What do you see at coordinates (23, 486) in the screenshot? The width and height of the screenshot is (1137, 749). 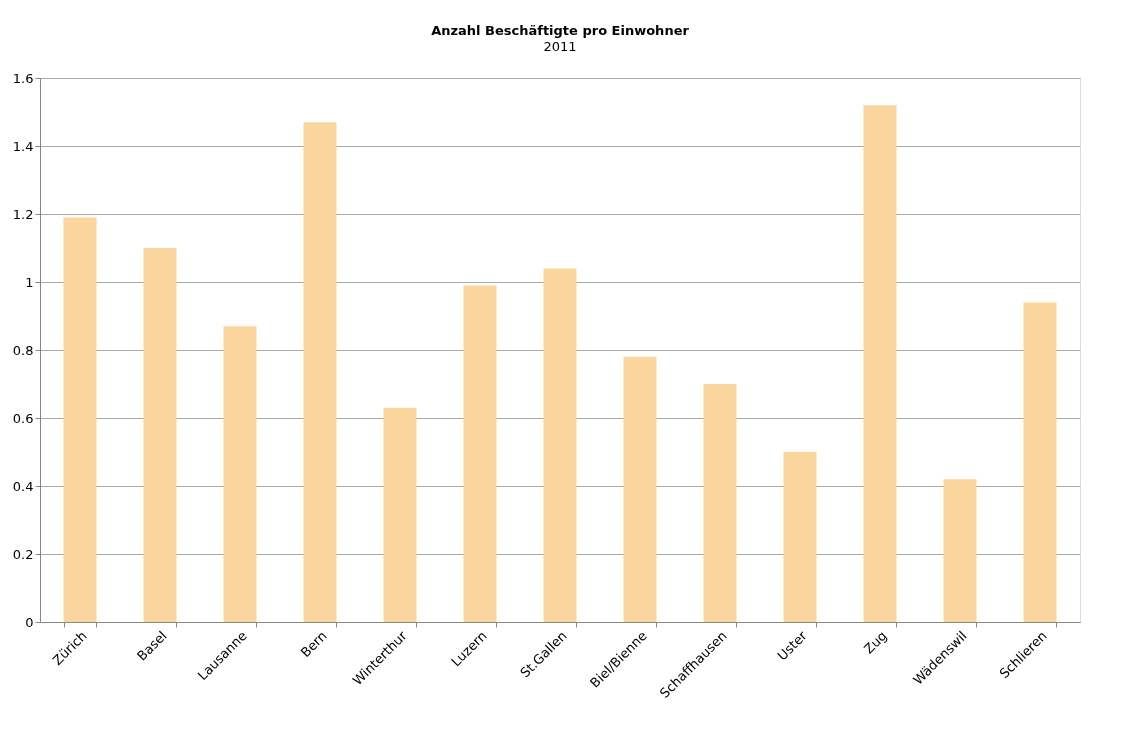 I see `y-tick-label: 0.4` at bounding box center [23, 486].